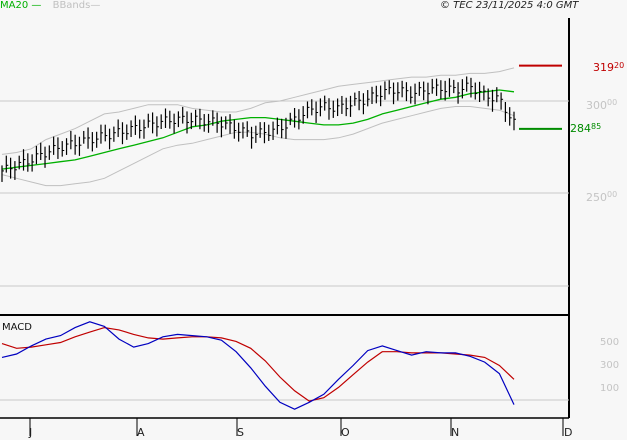 This screenshot has height=440, width=627. Describe the element at coordinates (602, 105) in the screenshot. I see `y-tick-300: 30000` at that location.